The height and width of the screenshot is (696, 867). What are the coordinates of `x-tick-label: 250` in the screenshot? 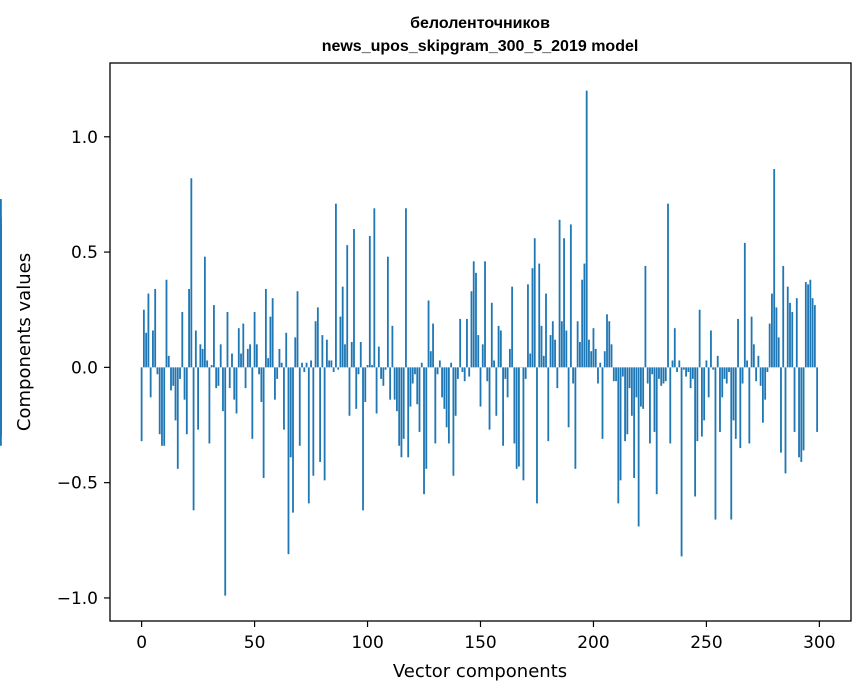 It's located at (706, 643).